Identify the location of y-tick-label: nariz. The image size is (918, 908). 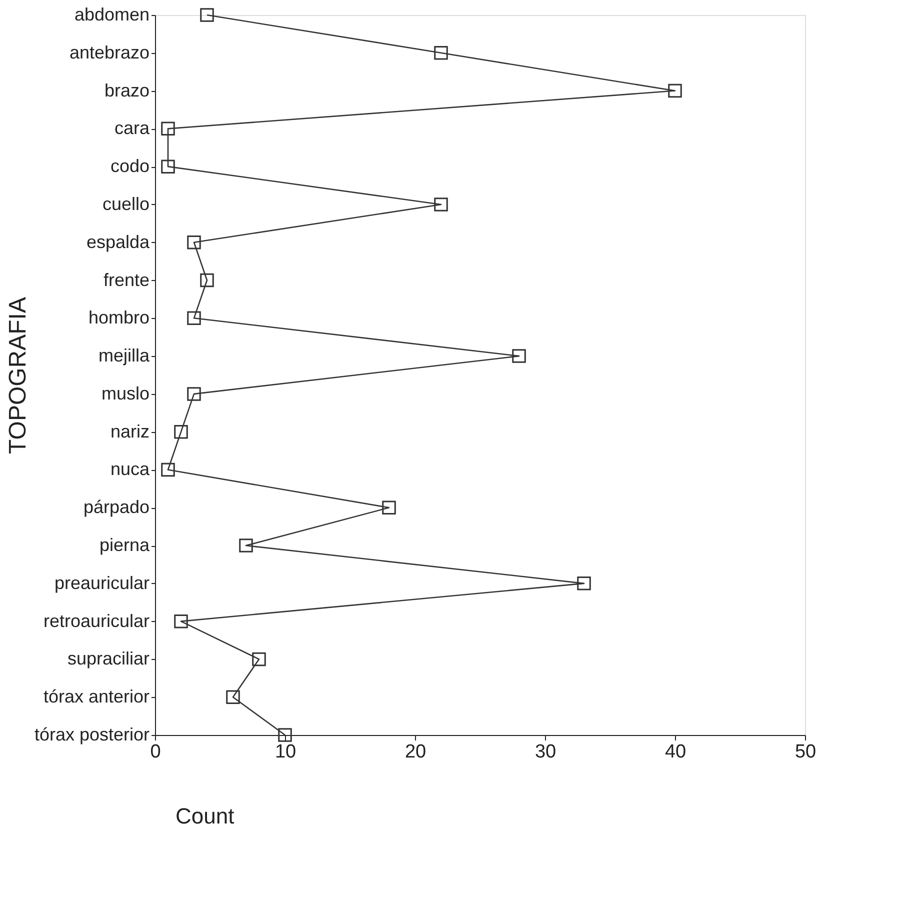
(130, 431).